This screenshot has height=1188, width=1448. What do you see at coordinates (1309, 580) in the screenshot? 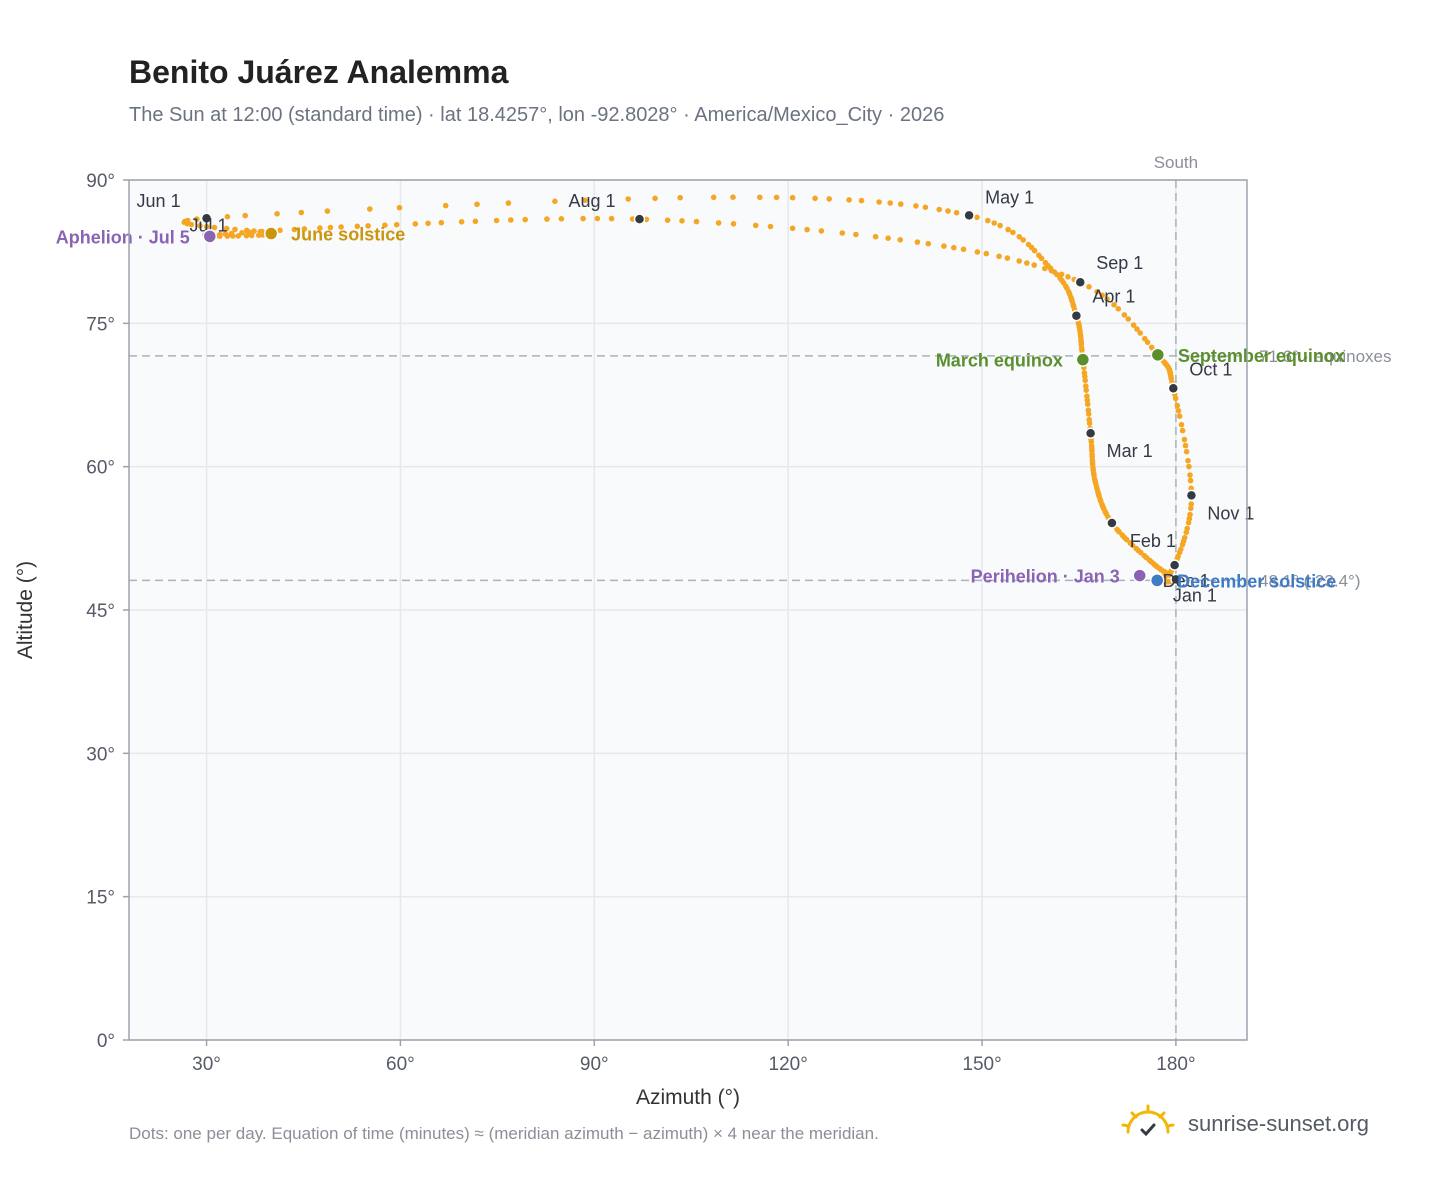
I see `december-altitude-label: 48.1° (-23.4°)` at bounding box center [1309, 580].